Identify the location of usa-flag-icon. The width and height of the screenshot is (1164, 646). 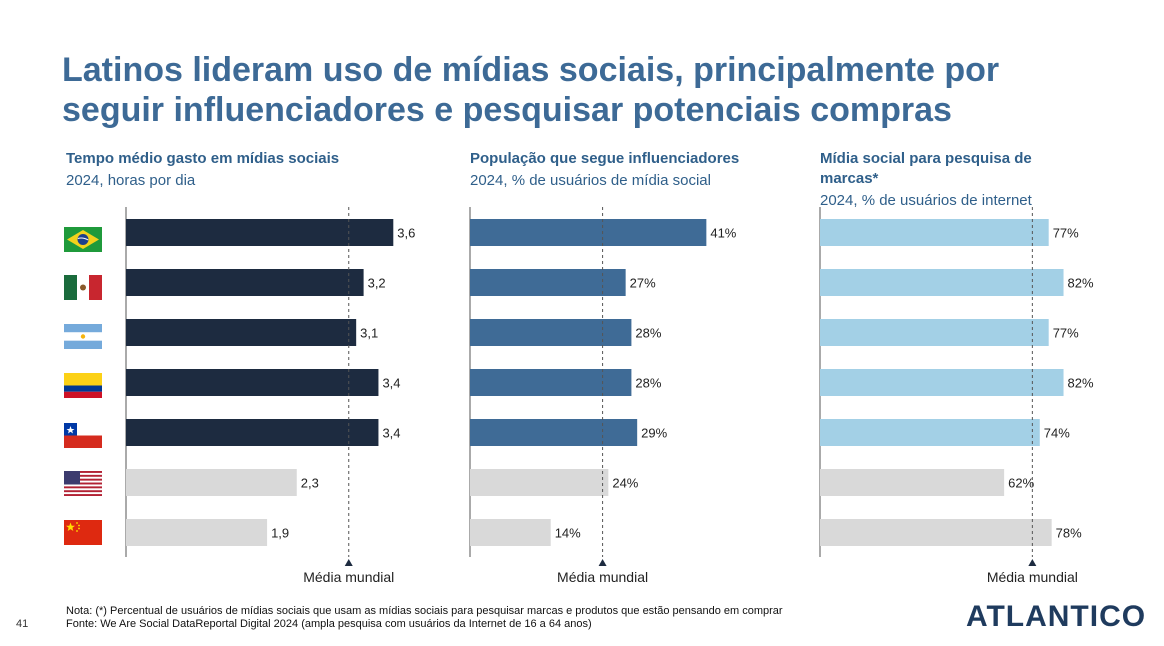
(83, 483).